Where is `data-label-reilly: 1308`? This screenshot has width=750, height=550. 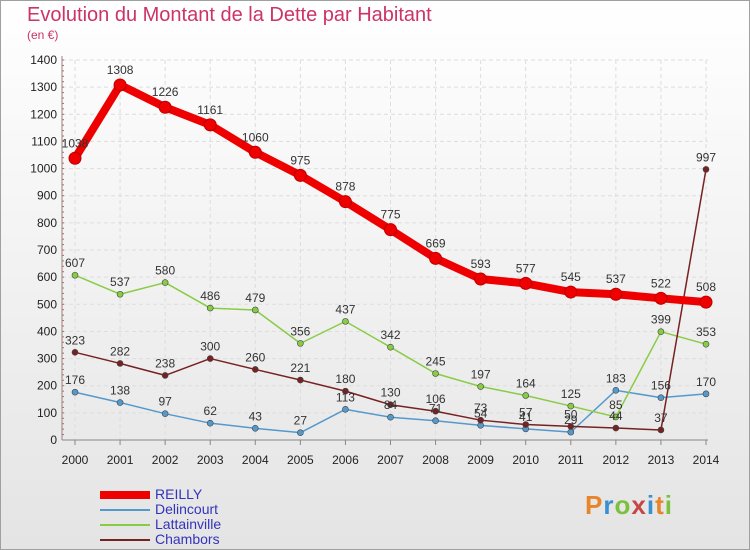
data-label-reilly: 1308 is located at coordinates (120, 70).